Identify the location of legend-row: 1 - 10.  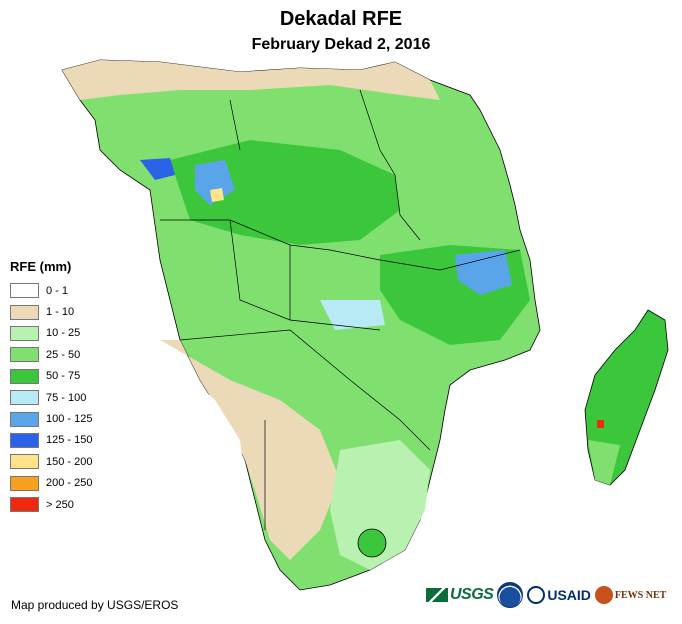
(51, 311).